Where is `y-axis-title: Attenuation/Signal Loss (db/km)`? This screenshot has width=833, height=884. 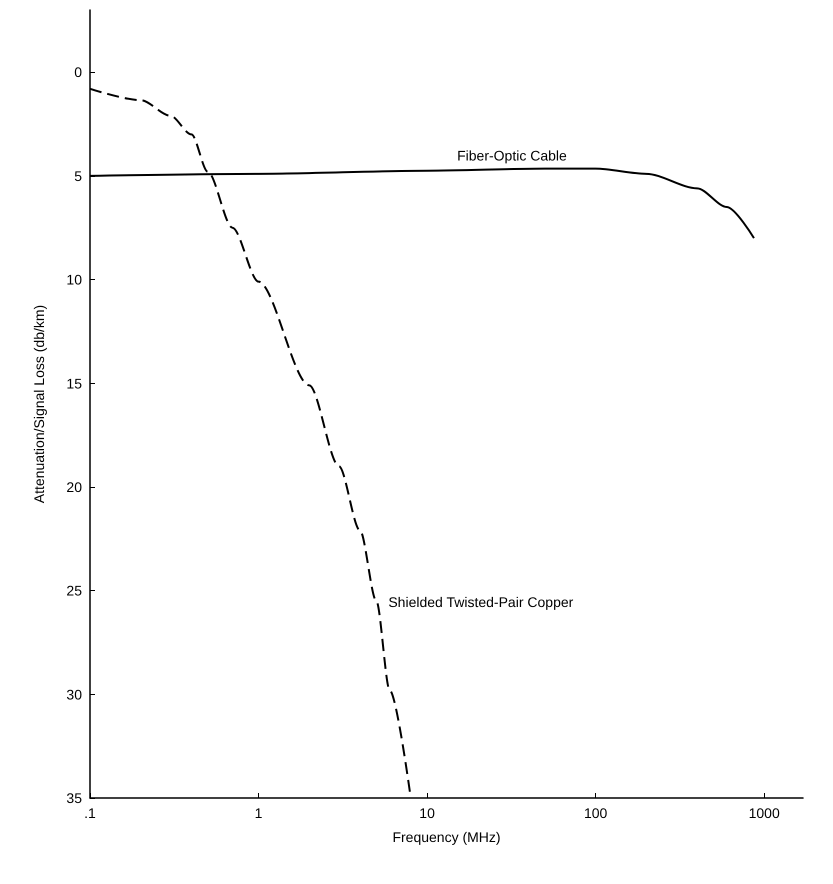
y-axis-title: Attenuation/Signal Loss (db/km) is located at coordinates (39, 404).